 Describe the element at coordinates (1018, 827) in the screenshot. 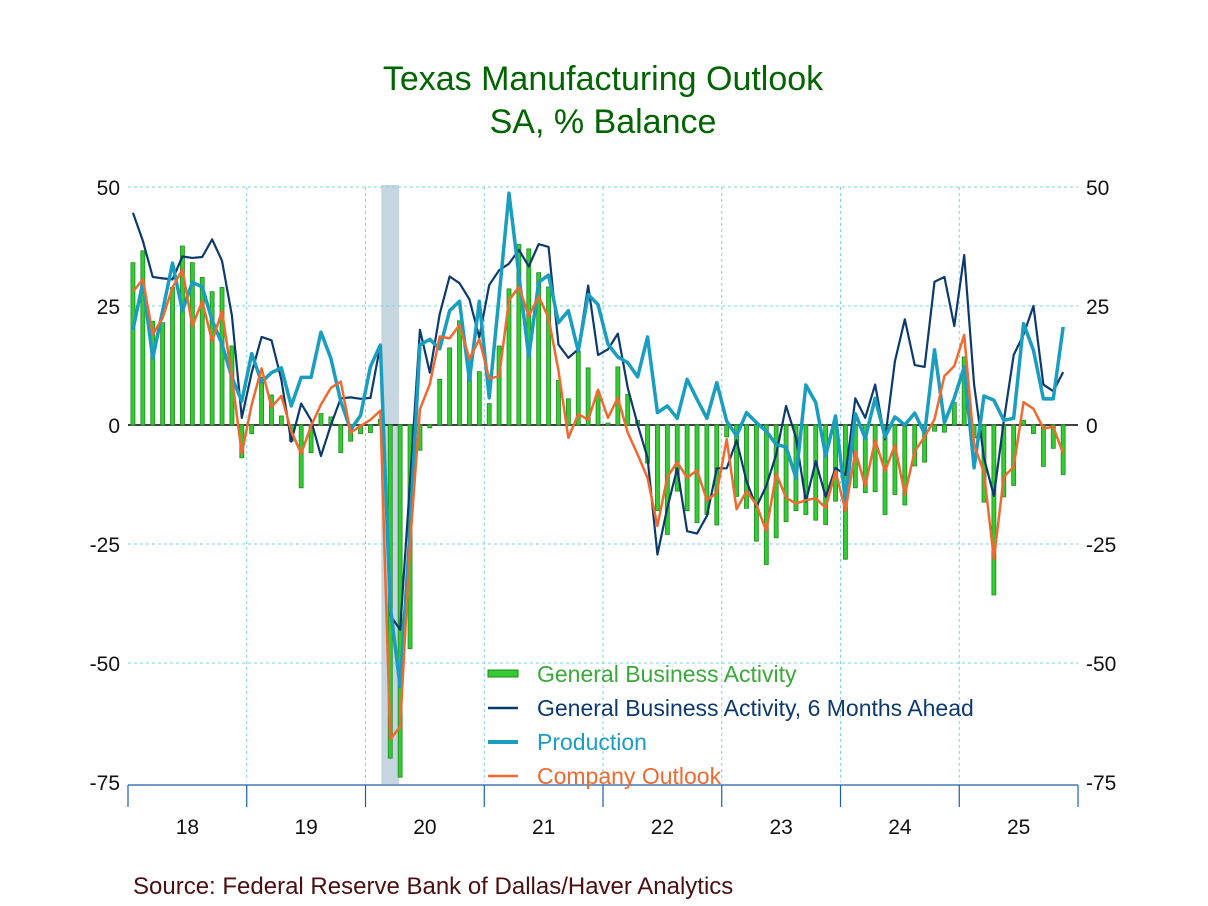

I see `x-tick-label: 25` at that location.